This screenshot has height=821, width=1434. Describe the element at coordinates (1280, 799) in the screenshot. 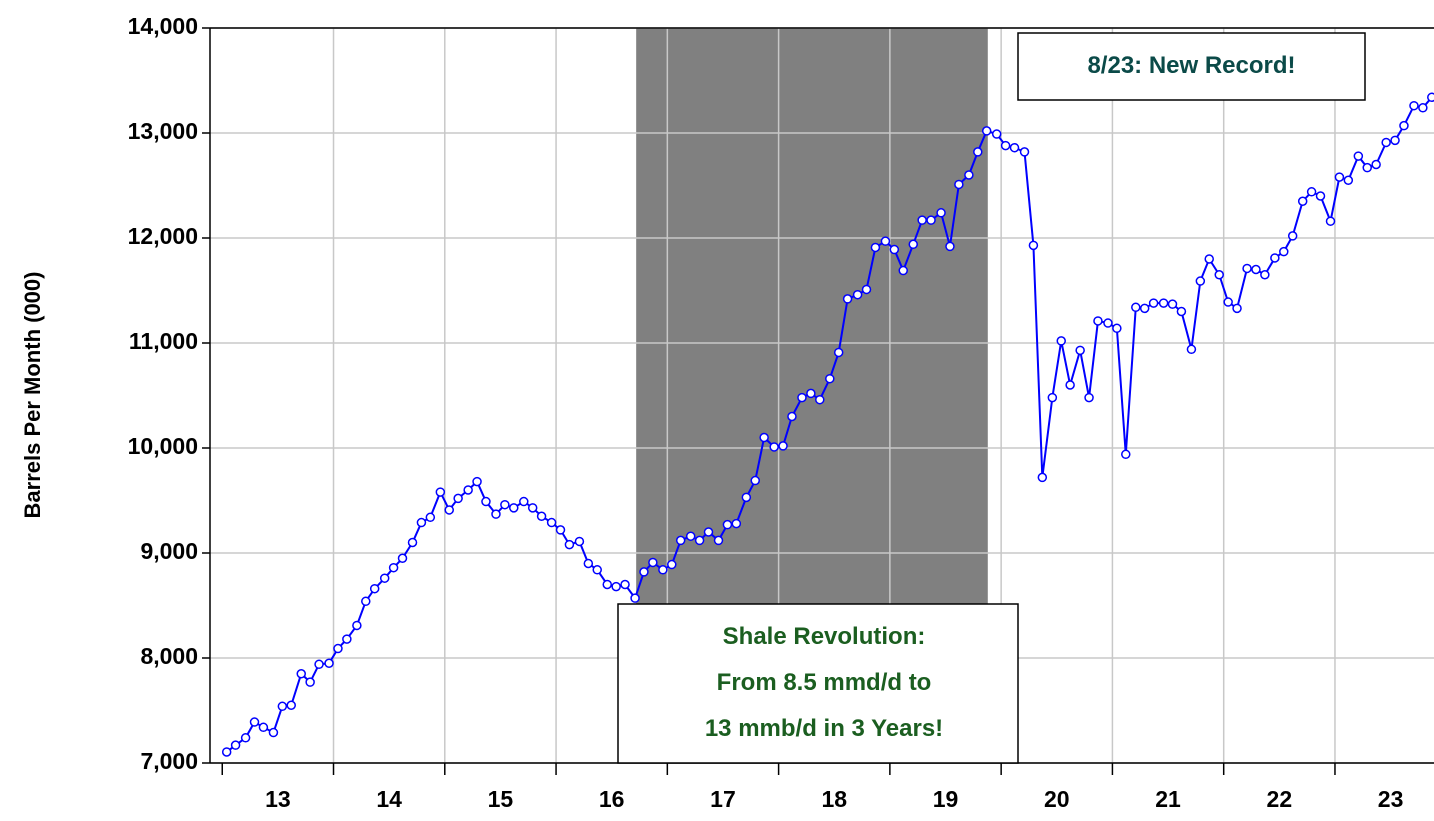

I see `x-tick-label: 22` at that location.